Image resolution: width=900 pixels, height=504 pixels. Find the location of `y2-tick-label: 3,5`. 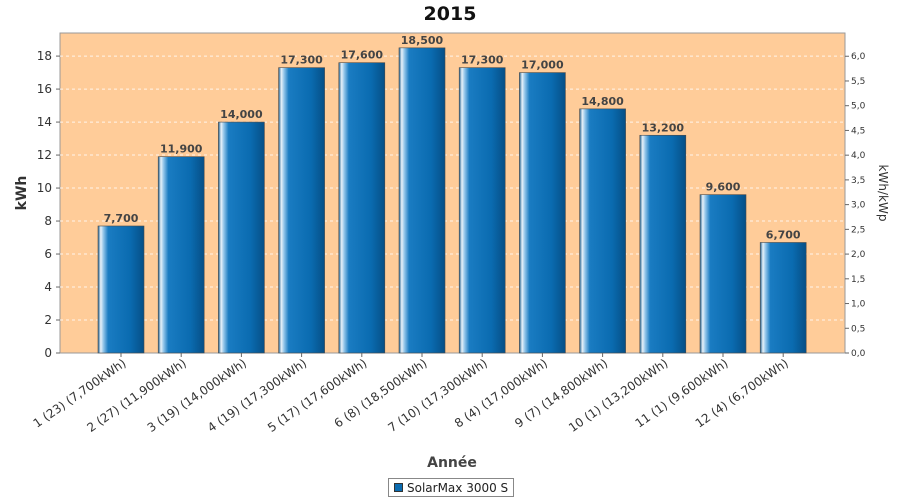

y2-tick-label: 3,5 is located at coordinates (858, 181).